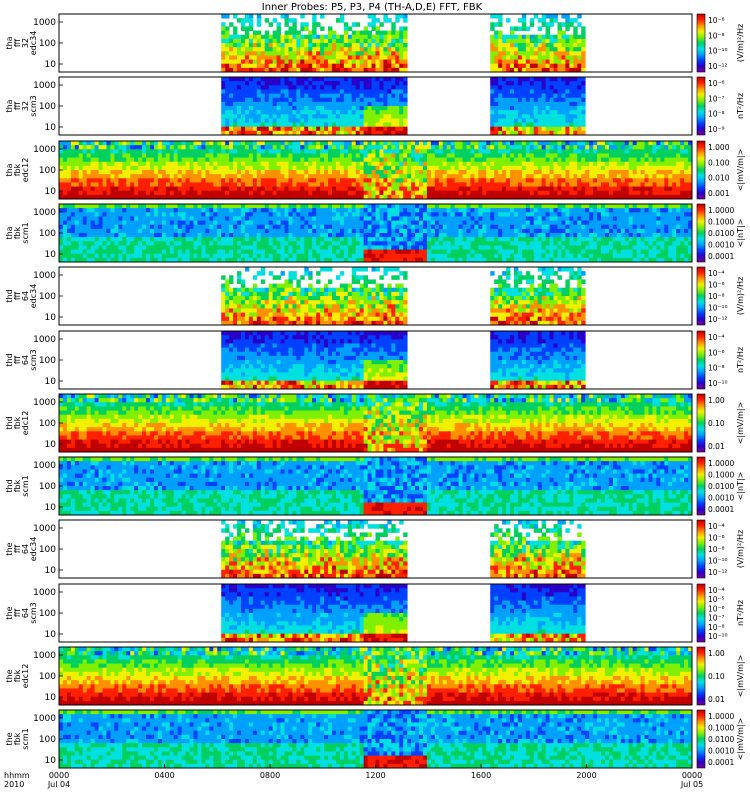 The width and height of the screenshot is (750, 800). I want to click on colorbar-tick-label: 0.001, so click(719, 193).